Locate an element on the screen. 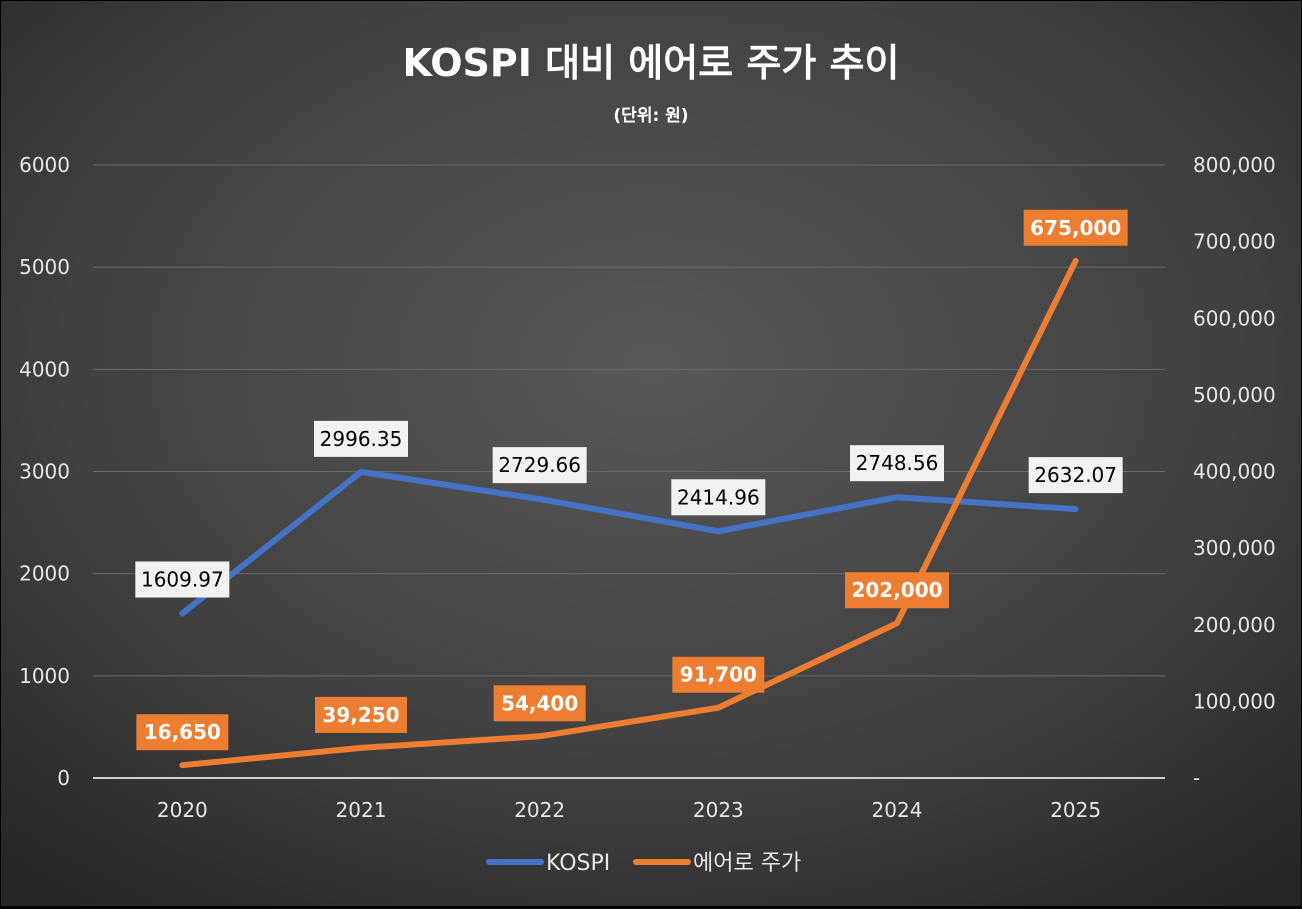 Image resolution: width=1302 pixels, height=909 pixels. left-axis-tick-label: 3000 is located at coordinates (44, 472).